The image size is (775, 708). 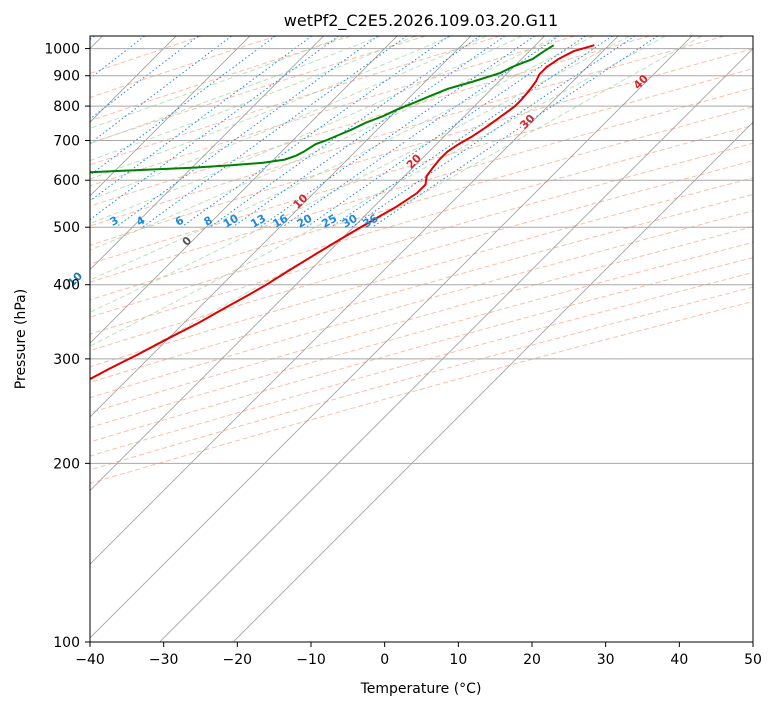 I want to click on x-tick-label: 50, so click(x=753, y=660).